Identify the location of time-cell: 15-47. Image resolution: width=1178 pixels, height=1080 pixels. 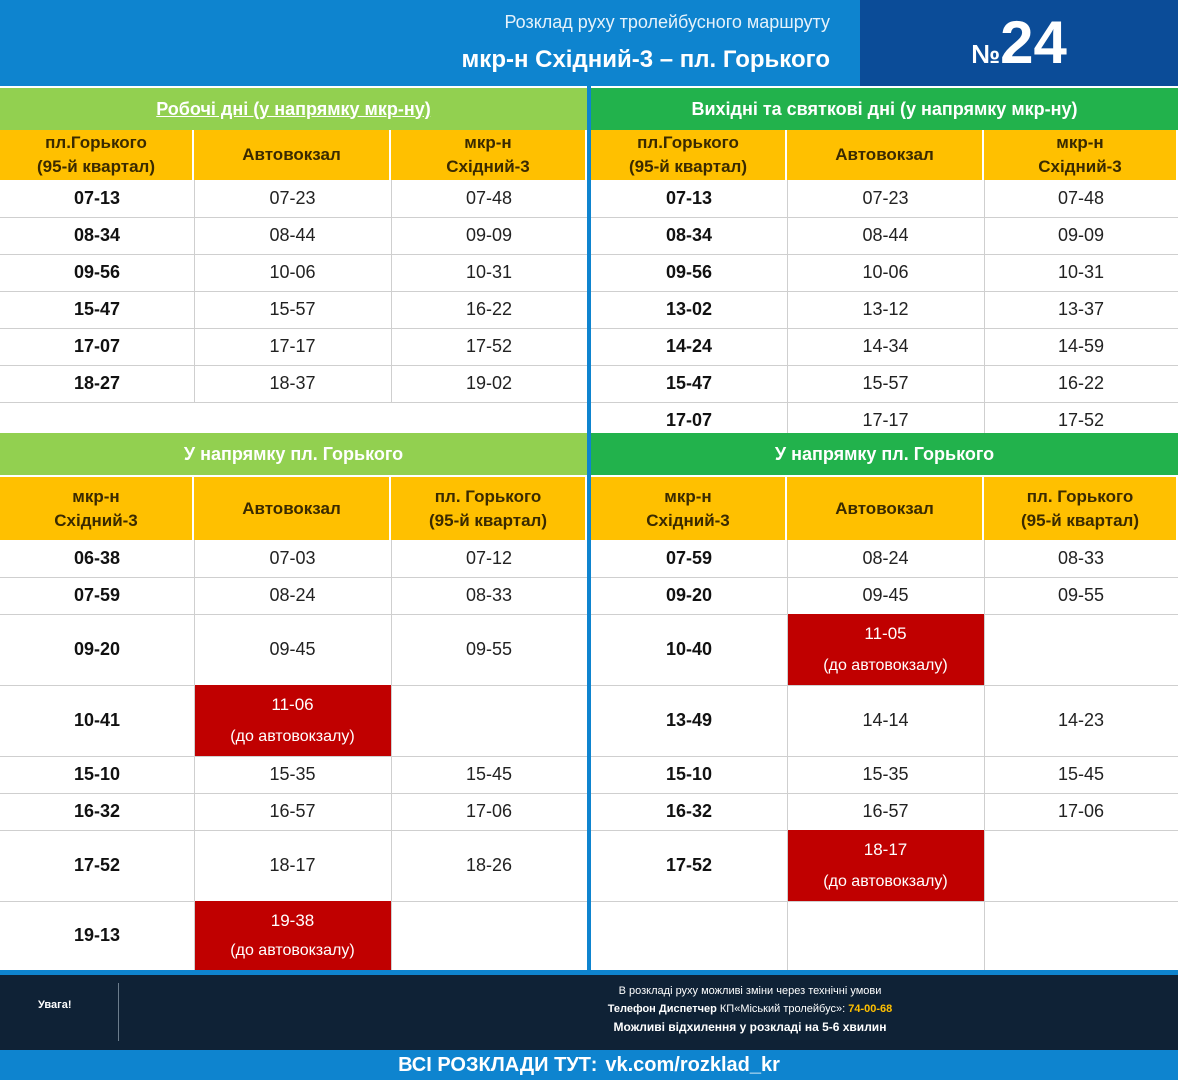
(97, 309).